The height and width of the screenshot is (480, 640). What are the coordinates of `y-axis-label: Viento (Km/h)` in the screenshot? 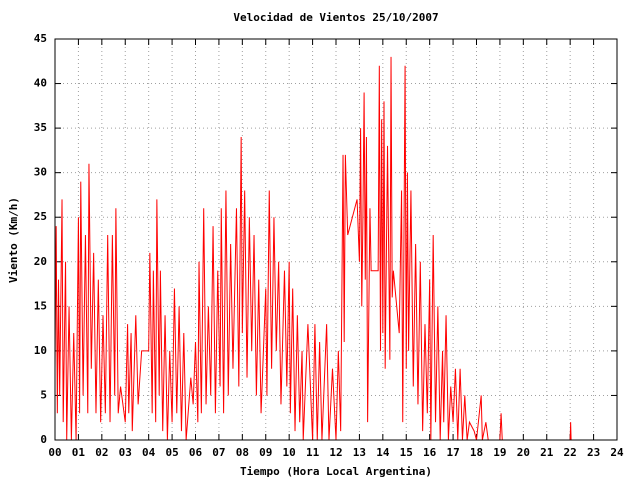 It's located at (13, 240).